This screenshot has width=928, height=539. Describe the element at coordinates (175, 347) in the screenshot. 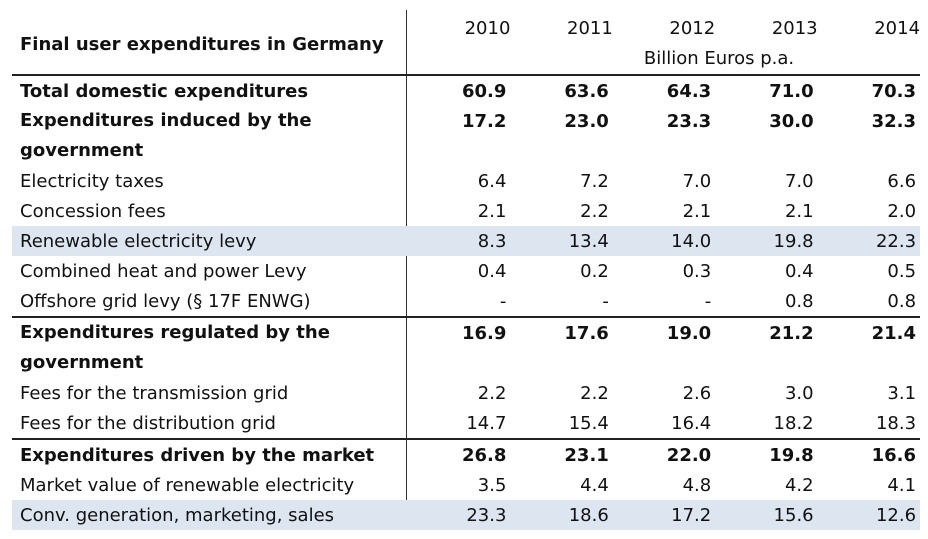

I see `row-label: Expenditures regulated by the government` at that location.